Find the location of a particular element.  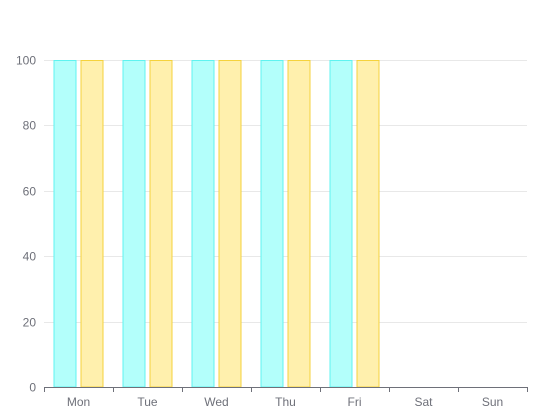

y-tick-label: 60 is located at coordinates (30, 192).